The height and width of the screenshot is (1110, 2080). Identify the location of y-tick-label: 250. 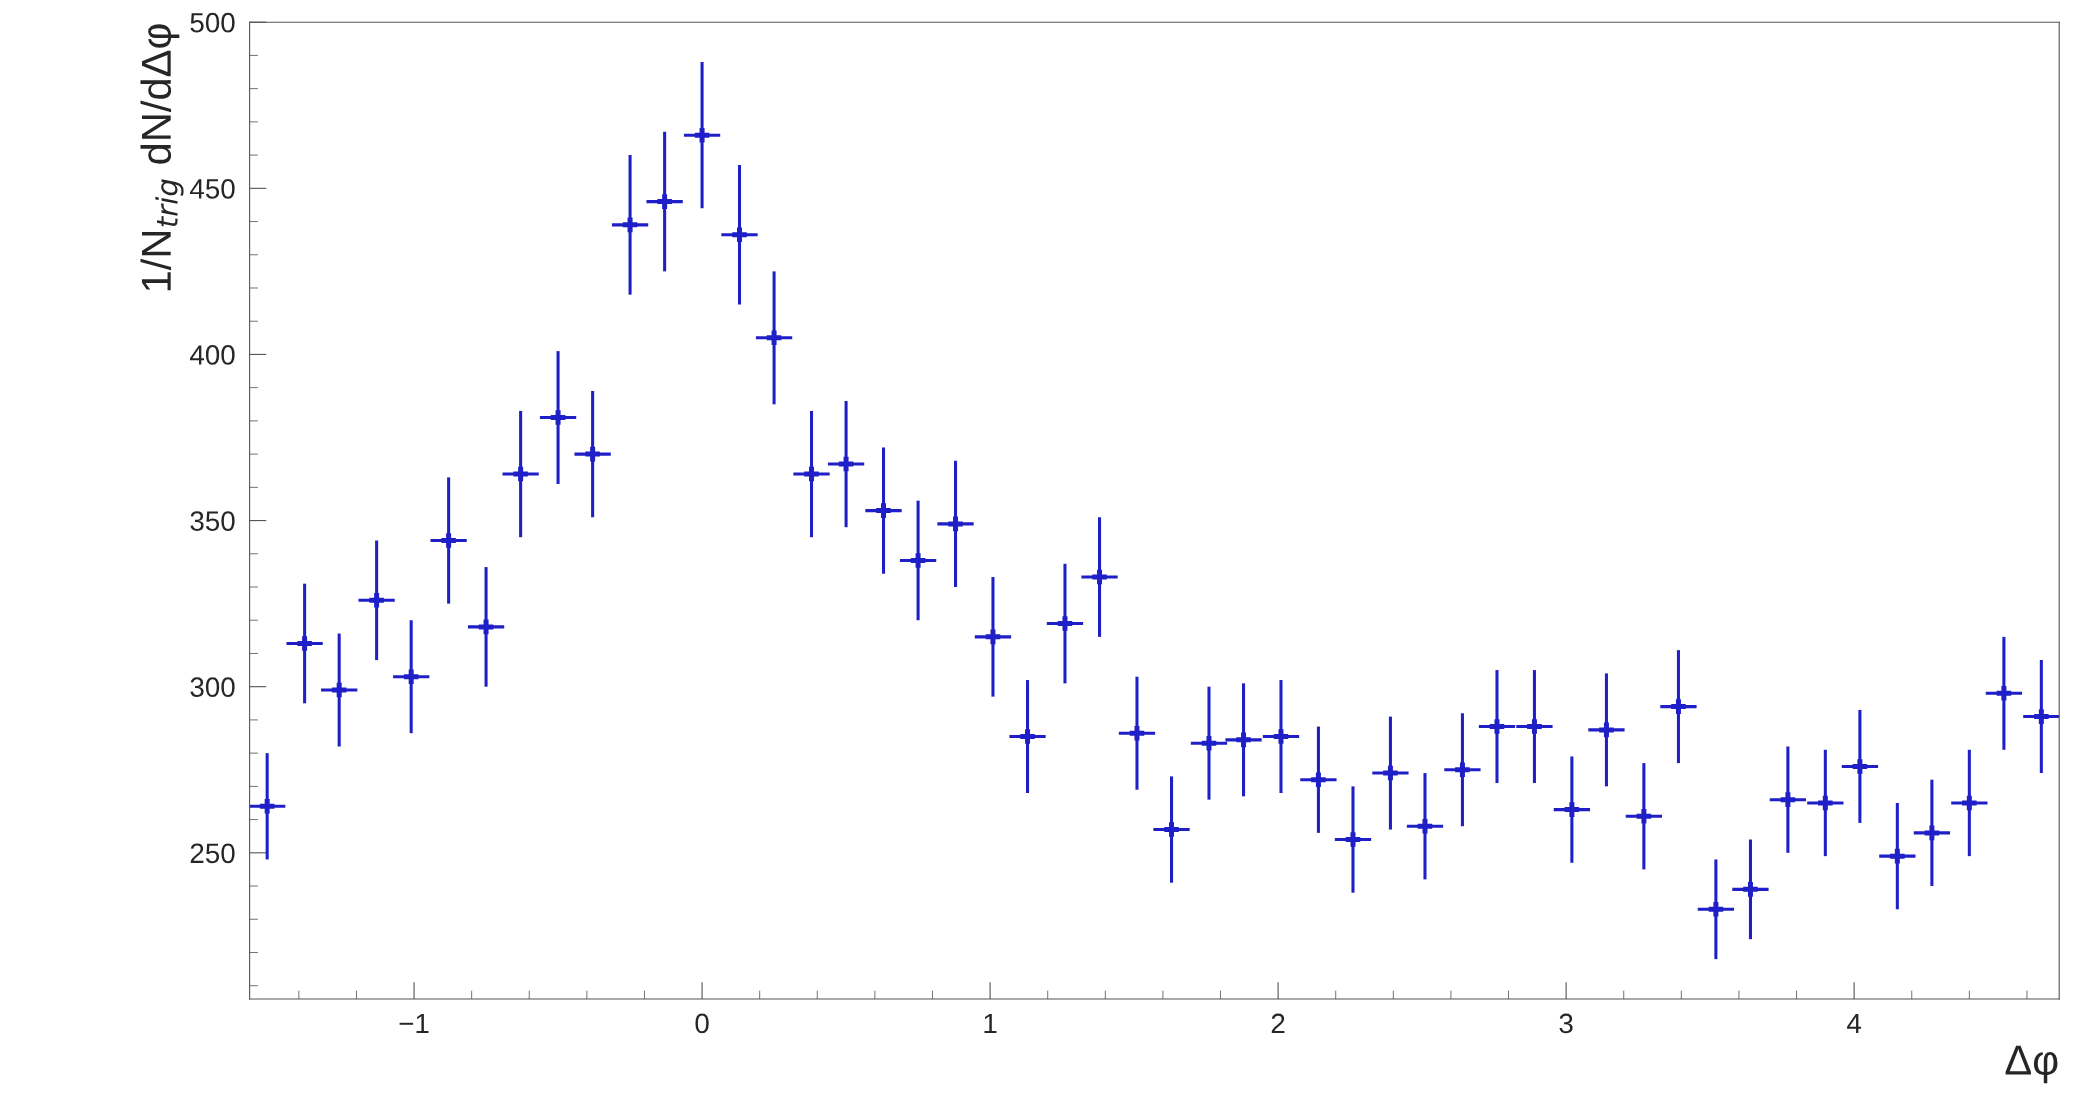
(212, 853).